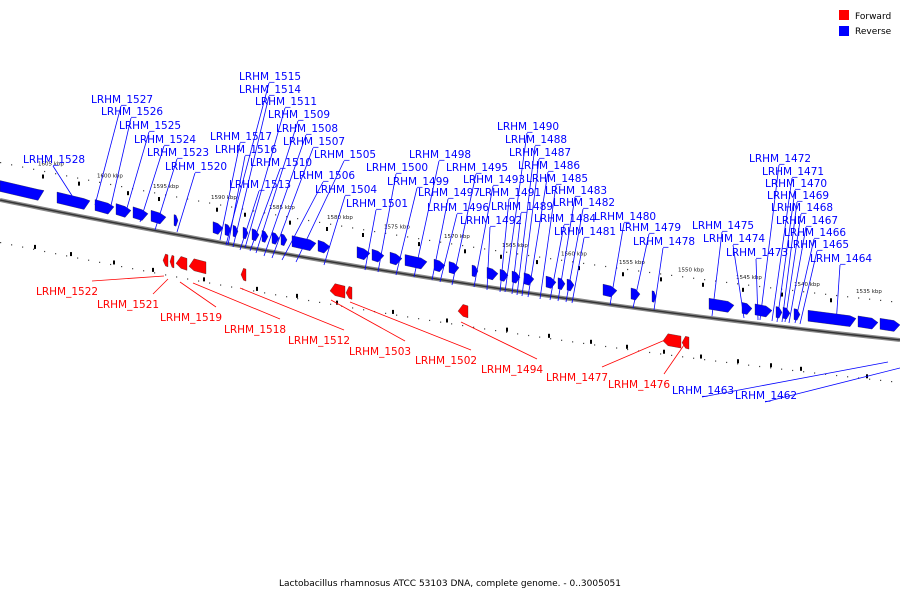 This screenshot has height=600, width=900. Describe the element at coordinates (510, 193) in the screenshot. I see `gene-label: LRHM_1491` at that location.